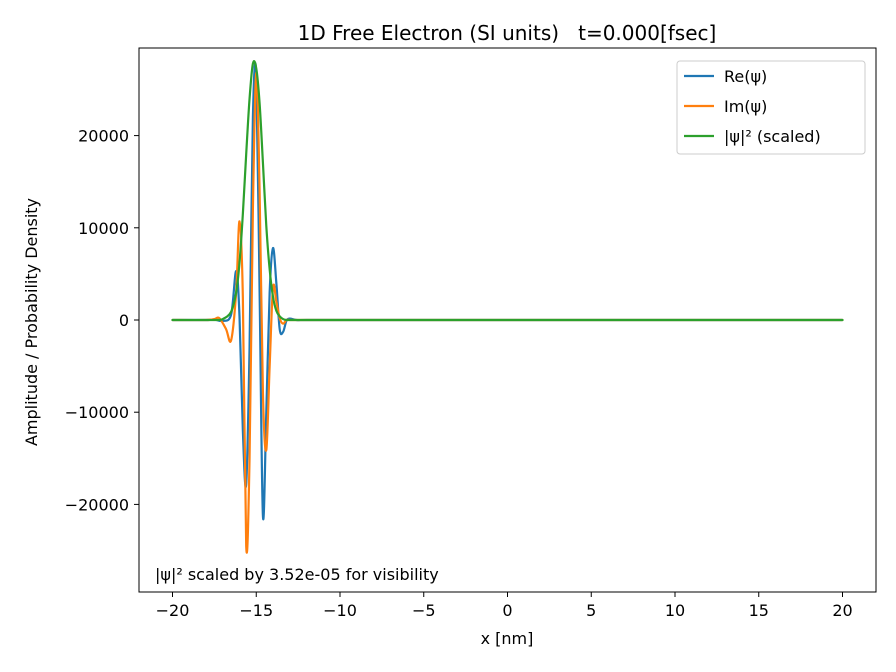 The width and height of the screenshot is (896, 672). I want to click on y-axis-label: Amplitude / Probability Density, so click(31, 322).